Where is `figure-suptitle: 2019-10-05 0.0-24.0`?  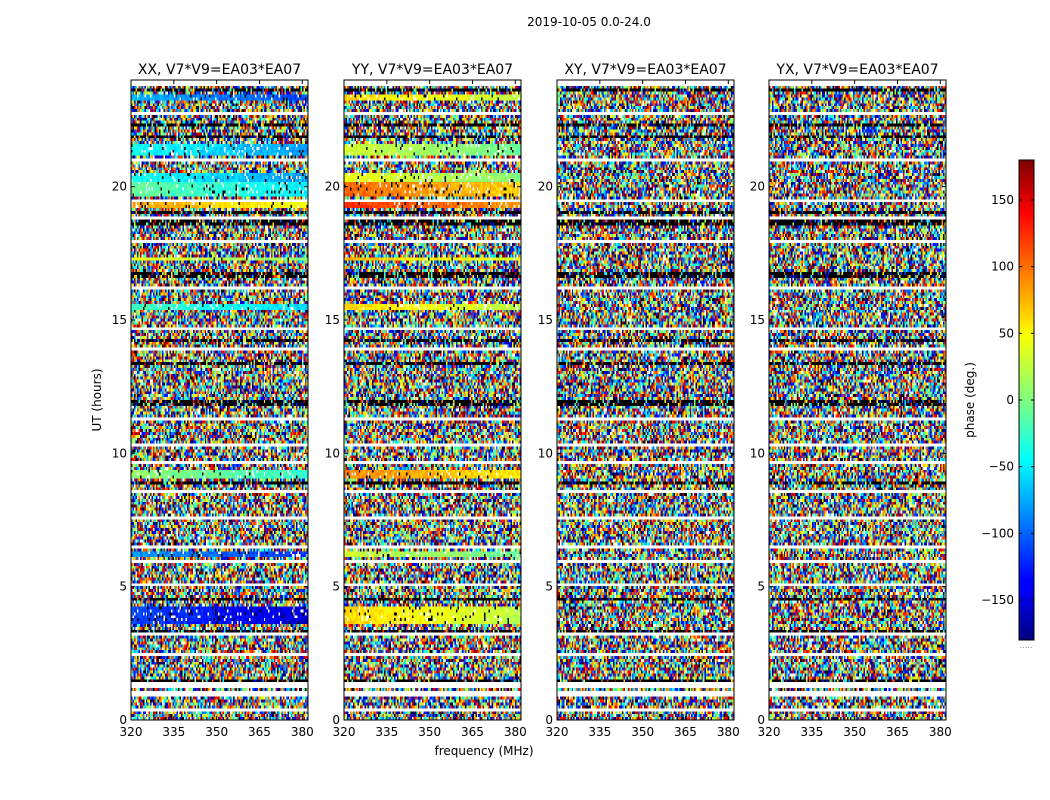 figure-suptitle: 2019-10-05 0.0-24.0 is located at coordinates (589, 22).